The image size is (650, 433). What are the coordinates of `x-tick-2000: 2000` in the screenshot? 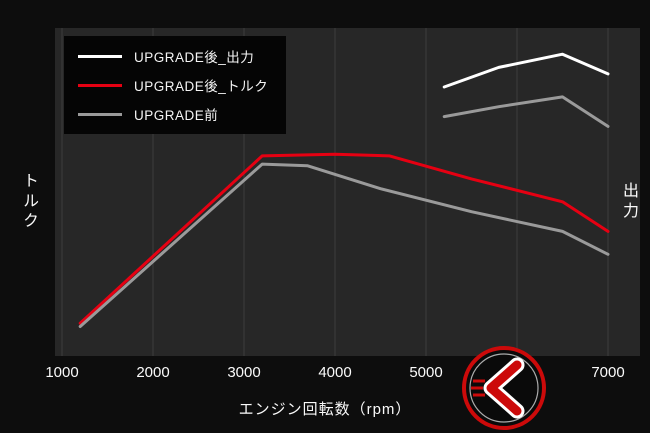 It's located at (153, 372).